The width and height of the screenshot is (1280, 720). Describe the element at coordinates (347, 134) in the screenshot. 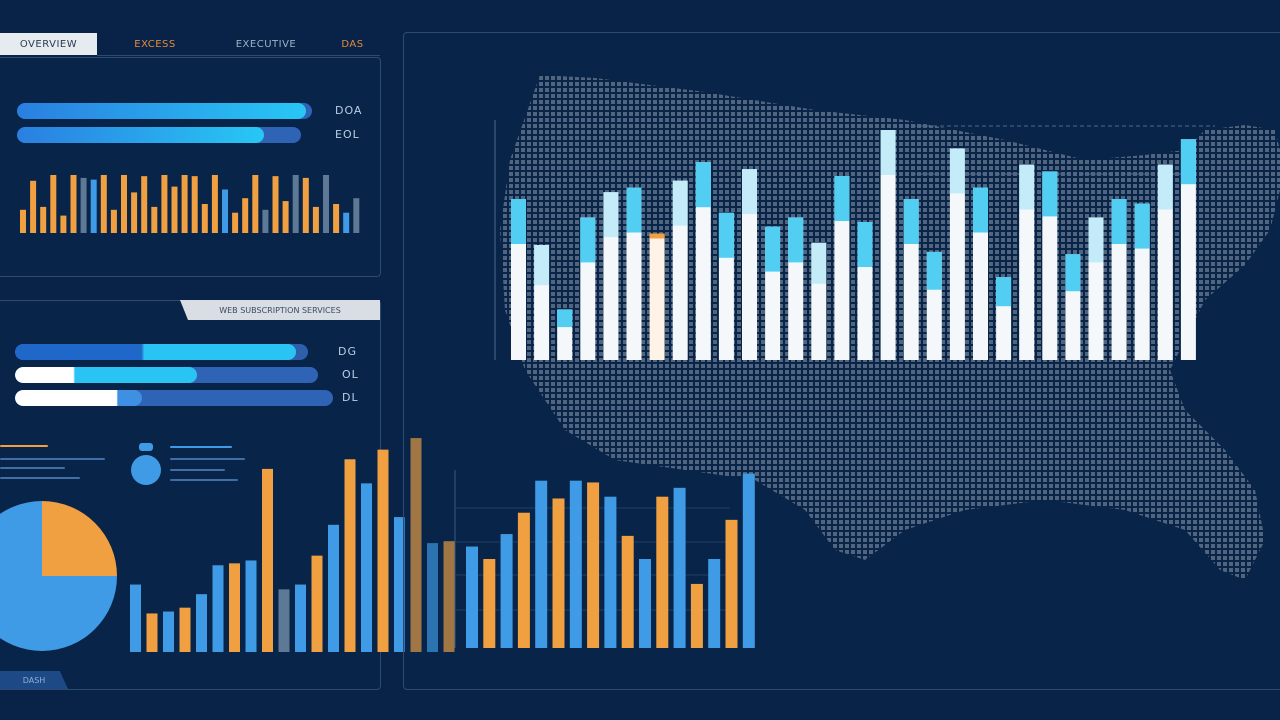

I see `progress-value: EOL` at that location.